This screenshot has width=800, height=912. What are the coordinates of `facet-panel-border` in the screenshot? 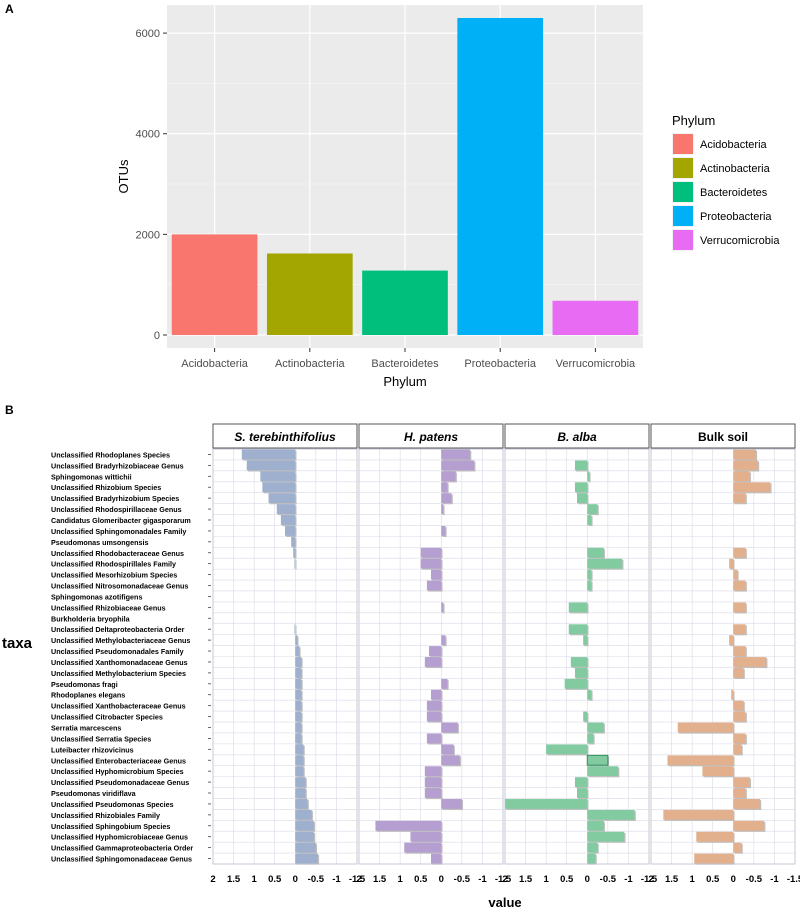 It's located at (431, 656).